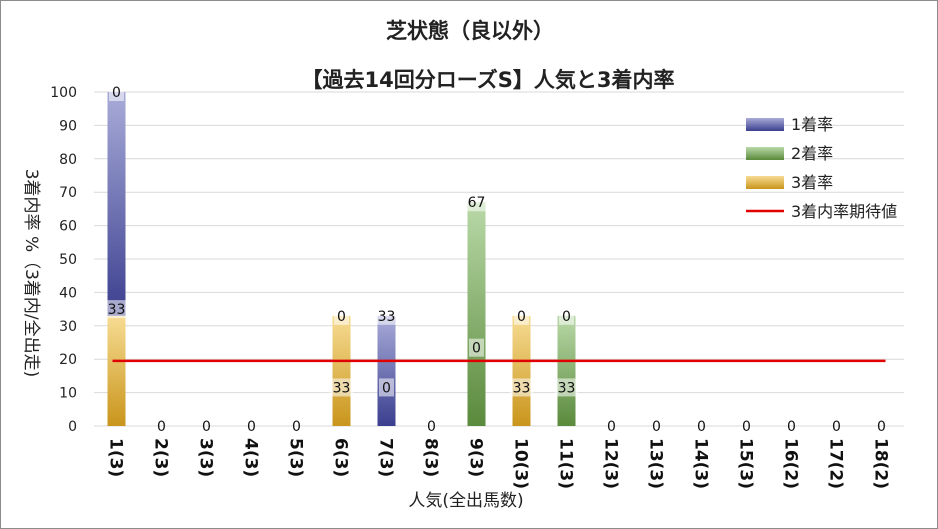  Describe the element at coordinates (68, 394) in the screenshot. I see `y-tick-label: 10` at that location.